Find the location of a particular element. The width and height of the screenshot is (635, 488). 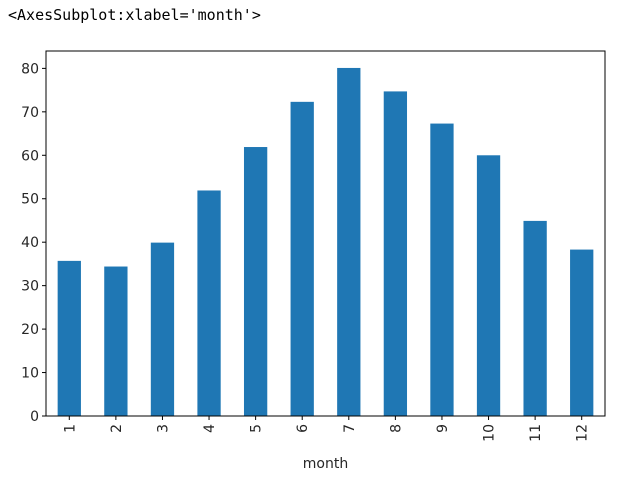

y-tick-label: 20 is located at coordinates (30, 330).